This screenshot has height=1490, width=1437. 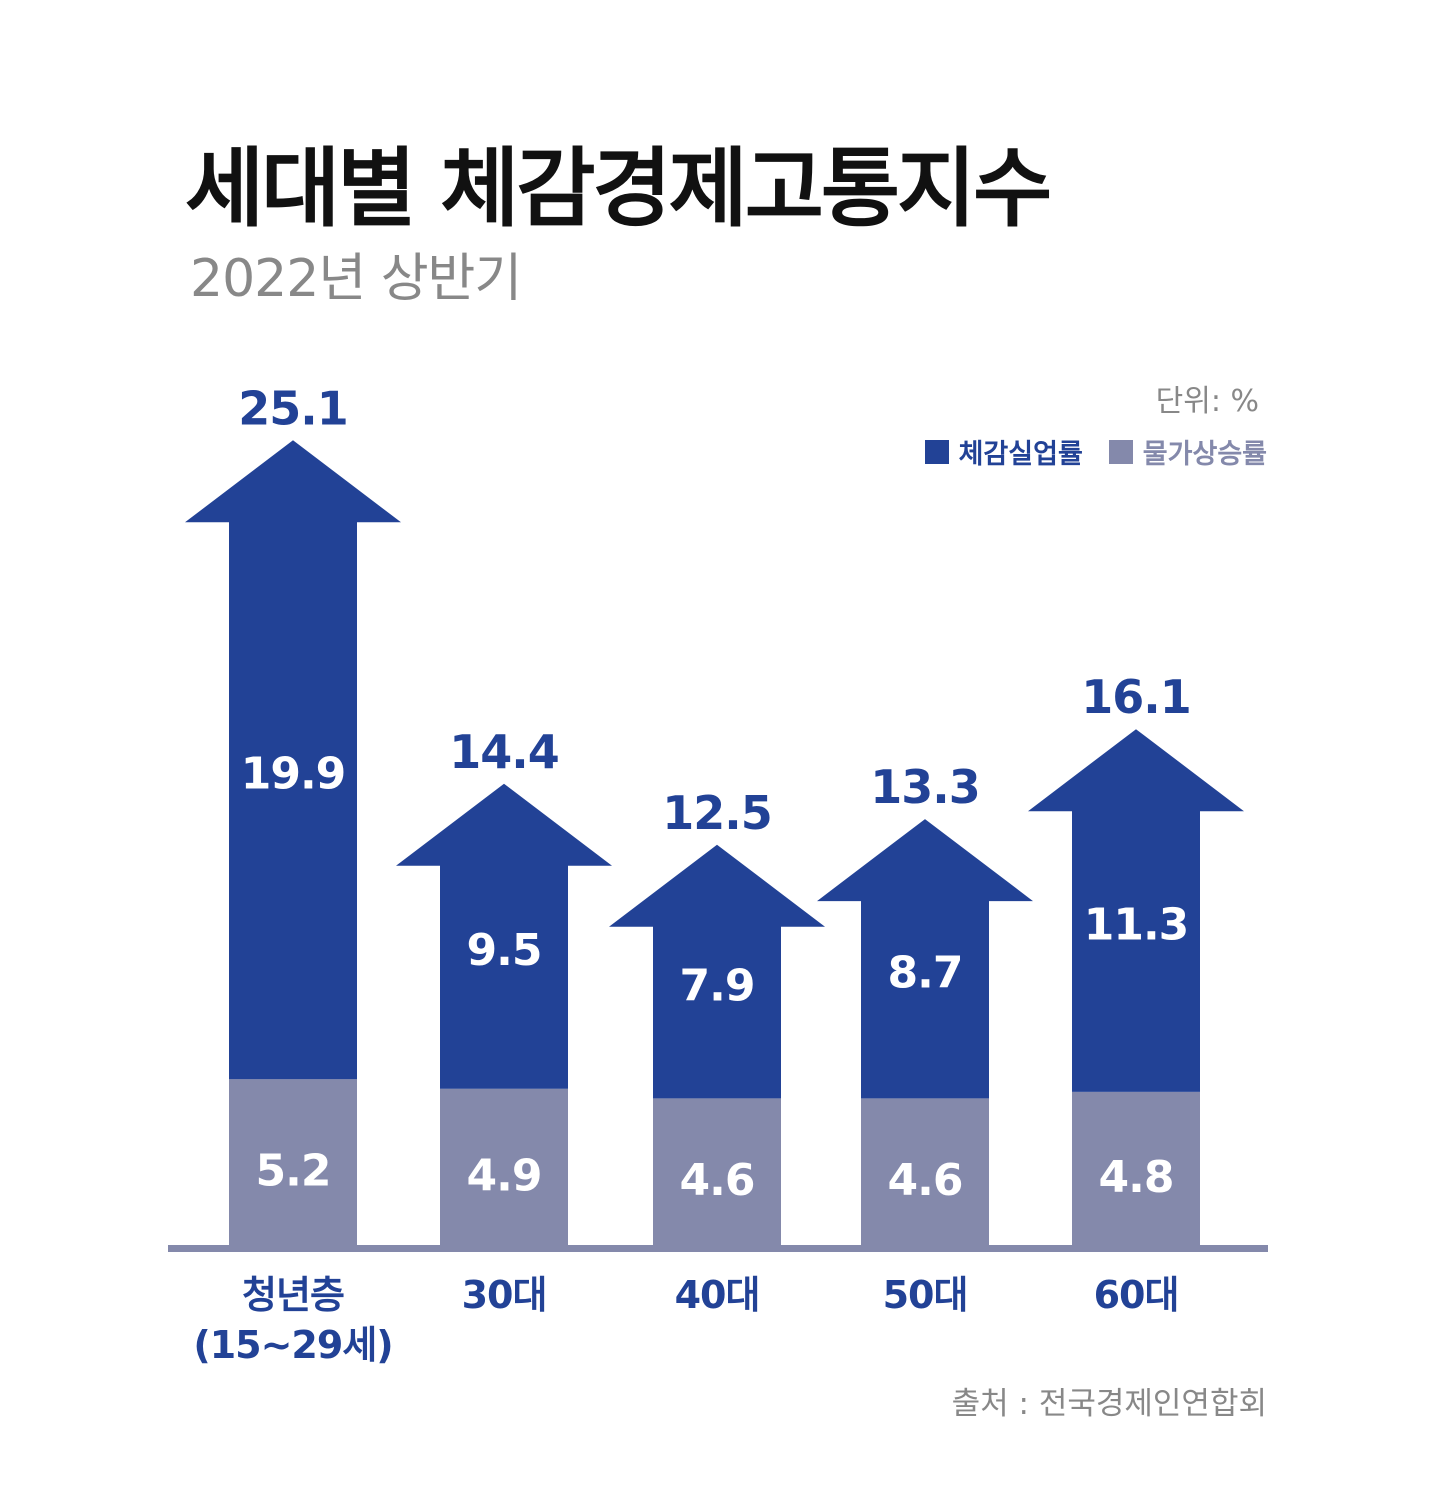 I want to click on legend-item-inflation: 물가상승률, so click(x=1187, y=451).